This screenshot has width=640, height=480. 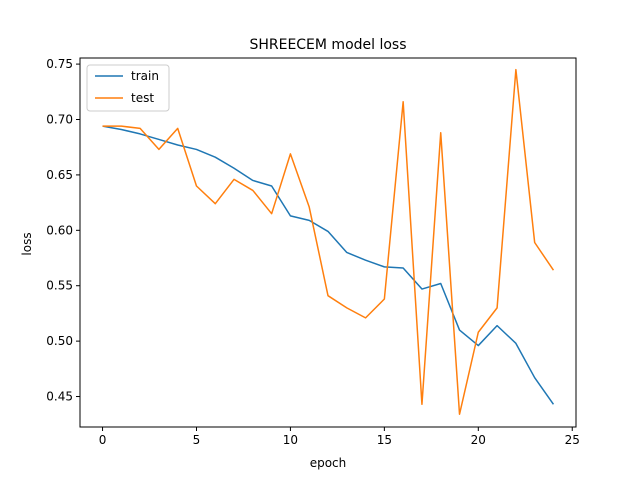 What do you see at coordinates (59, 397) in the screenshot?
I see `y-tick-label: 0.45` at bounding box center [59, 397].